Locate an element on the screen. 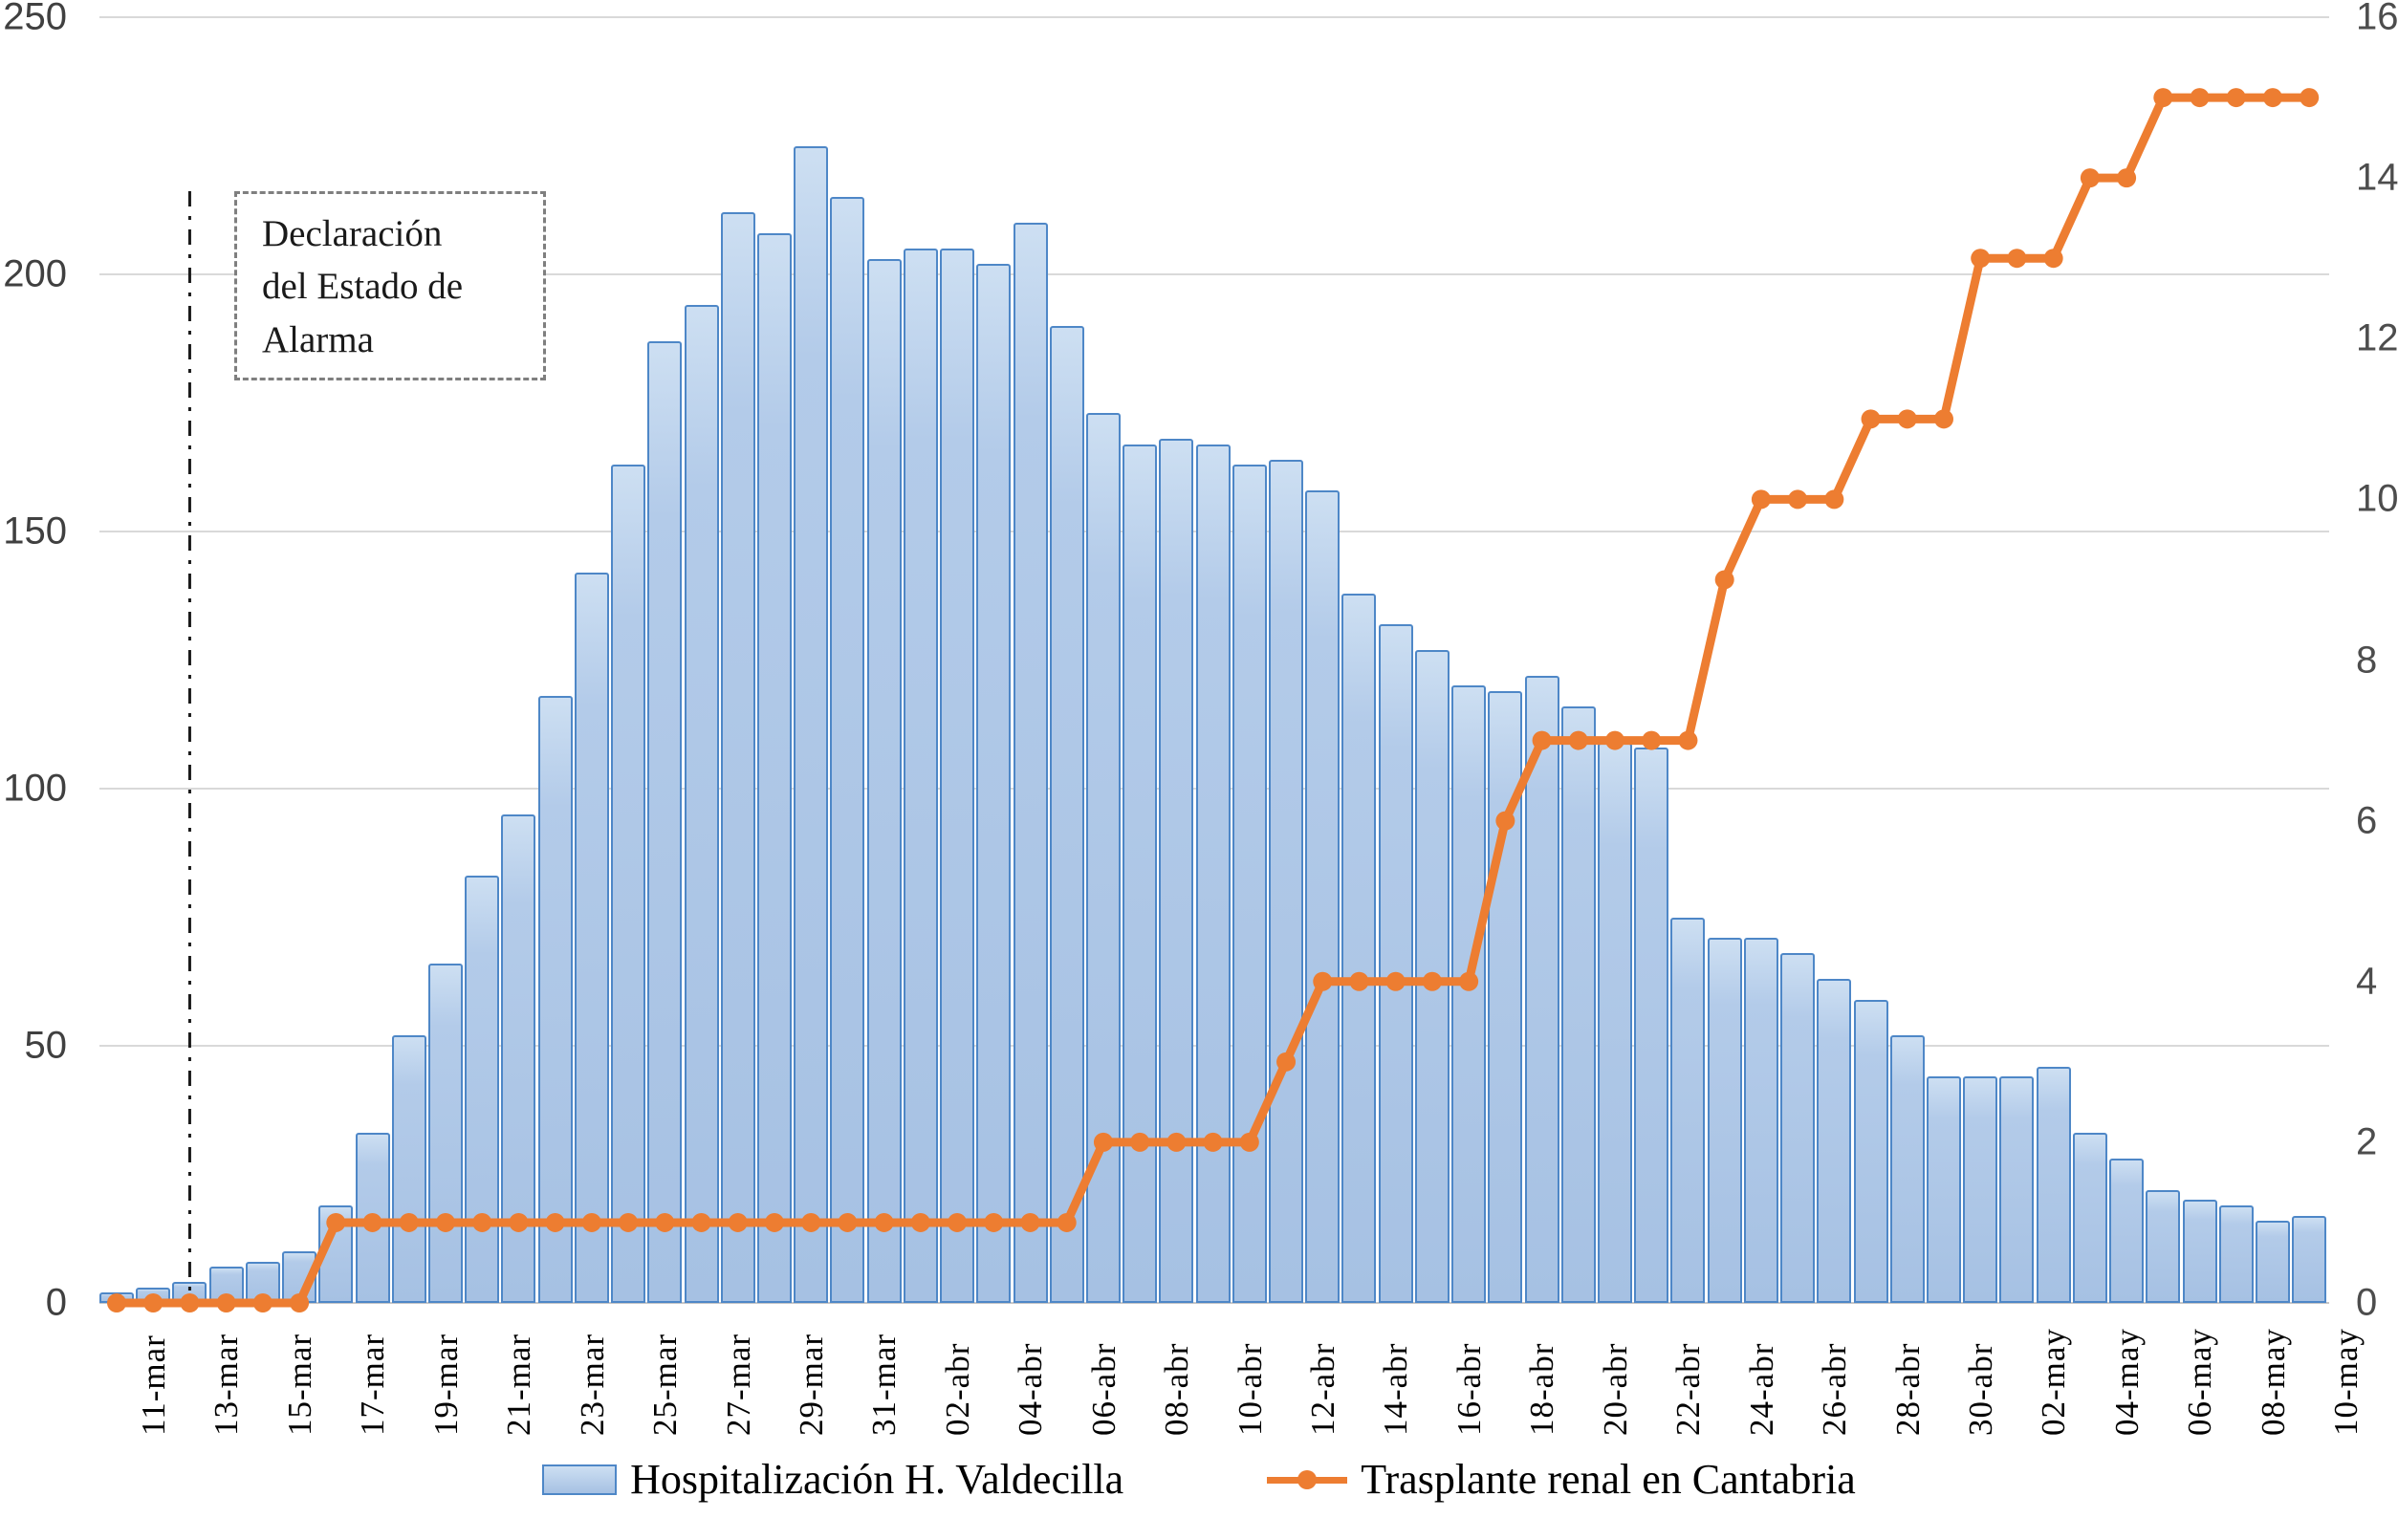 The width and height of the screenshot is (2398, 1540). x-axis-label-19-mar: 19-mar is located at coordinates (445, 1384).